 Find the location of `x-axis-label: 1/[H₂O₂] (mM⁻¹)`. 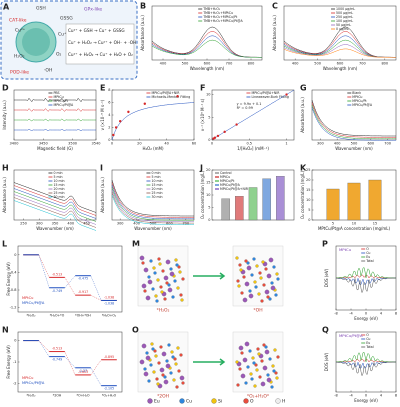

x-axis-label: 1/[H₂O₂] (mM⁻¹) is located at coordinates (253, 148).